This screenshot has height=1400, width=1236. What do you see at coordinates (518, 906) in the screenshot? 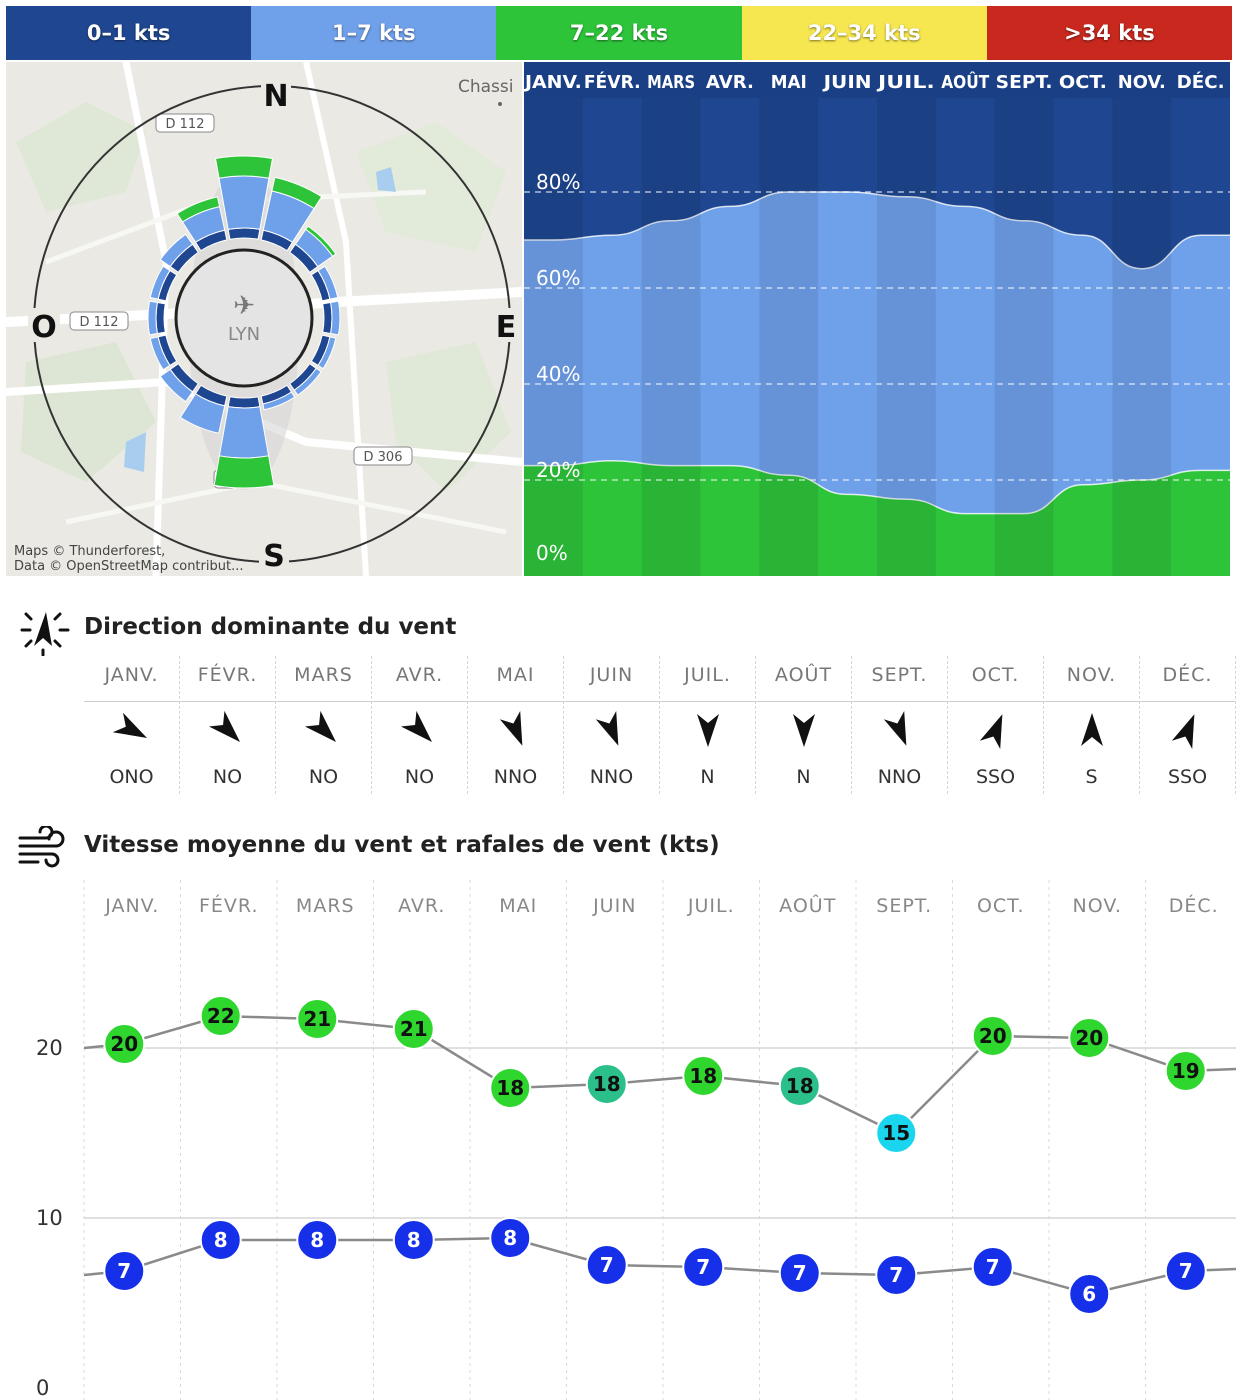
I see `x-tick-label: MAI` at bounding box center [518, 906].